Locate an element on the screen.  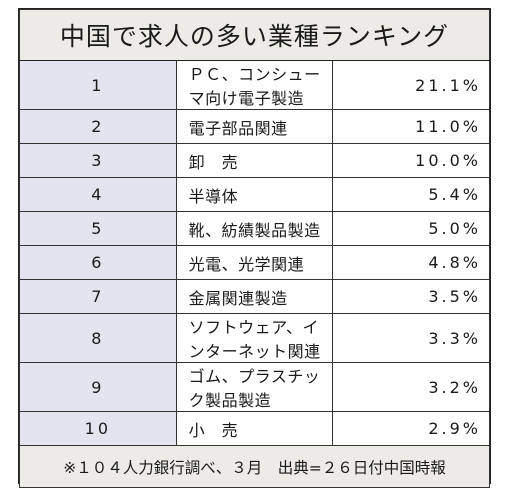
table-row: 4 半導体 5.4% is located at coordinates (254, 194).